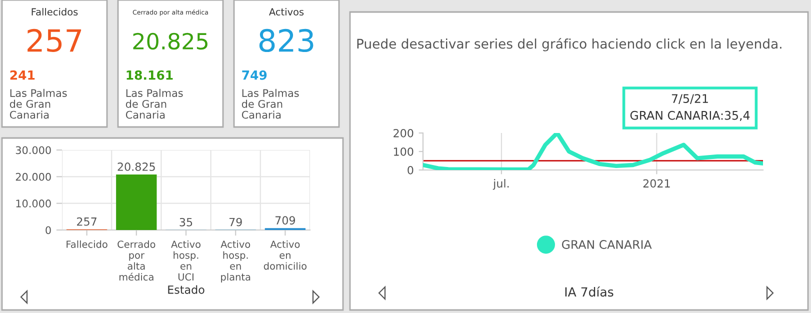  Describe the element at coordinates (656, 183) in the screenshot. I see `x-tick-label: 2021` at that location.